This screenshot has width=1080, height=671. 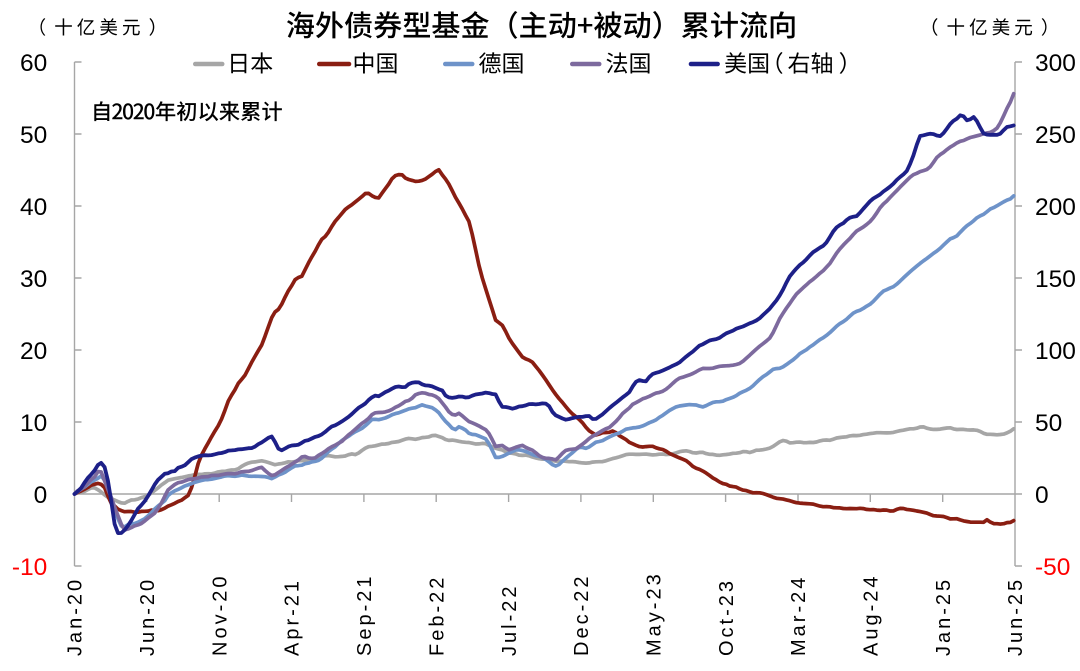 What do you see at coordinates (872, 615) in the screenshot?
I see `svg-text: Aug-24` at bounding box center [872, 615].